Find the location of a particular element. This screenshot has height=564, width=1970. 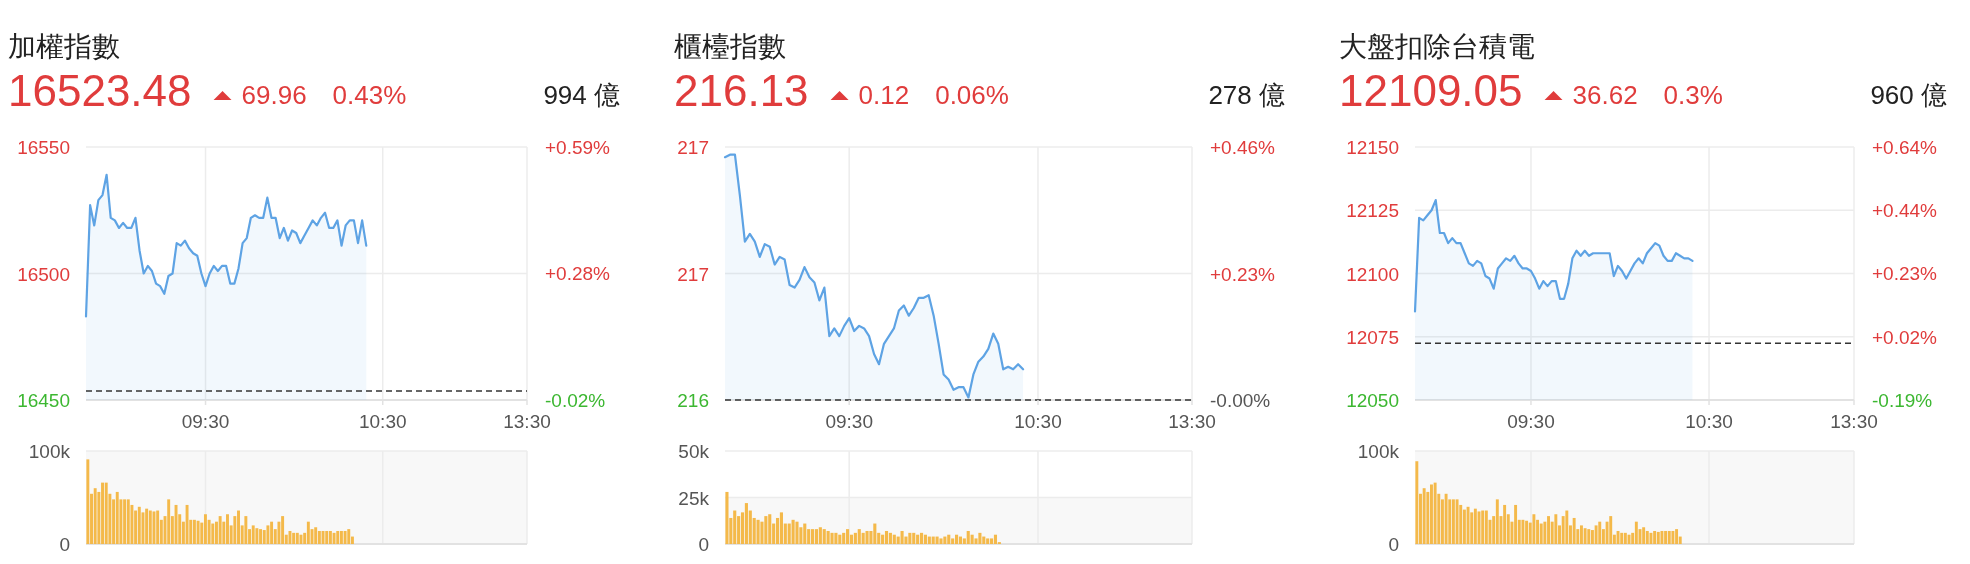

y-tick-label: 50k is located at coordinates (694, 451).